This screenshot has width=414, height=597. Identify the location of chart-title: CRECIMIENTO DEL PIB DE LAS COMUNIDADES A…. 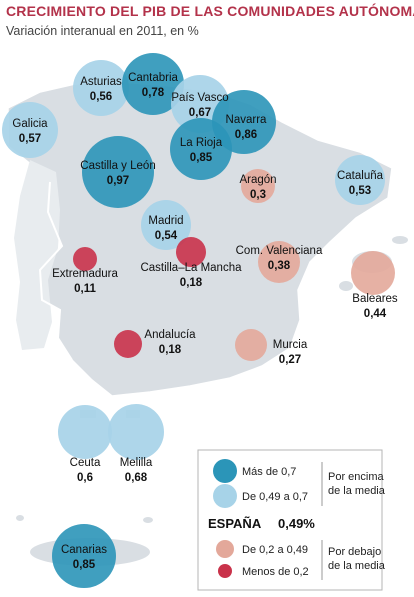
(210, 11).